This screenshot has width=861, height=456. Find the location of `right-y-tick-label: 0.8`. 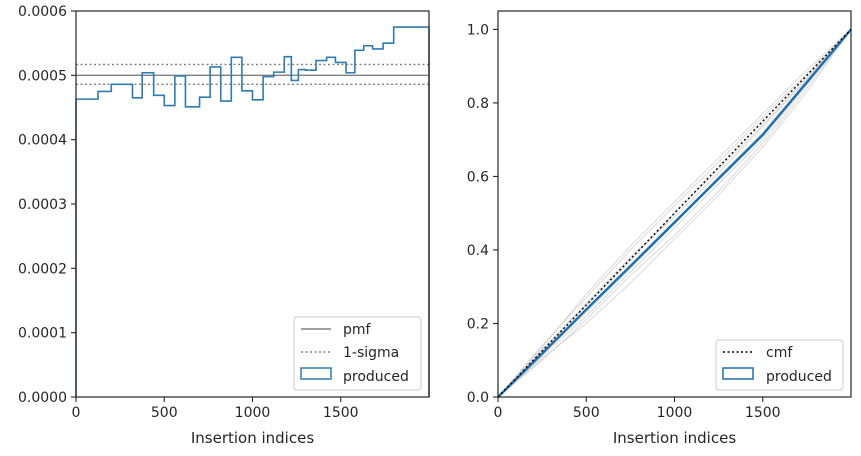

right-y-tick-label: 0.8 is located at coordinates (478, 104).